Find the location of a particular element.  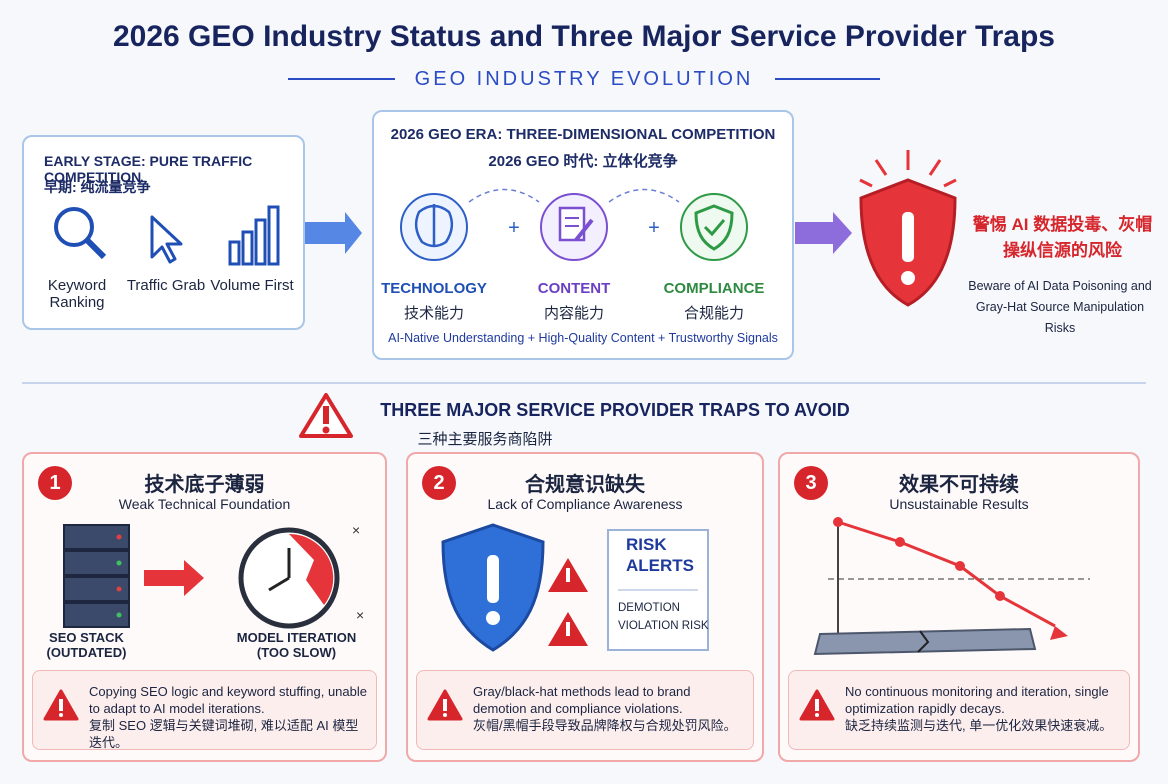

risk-item: DEMOTION is located at coordinates (649, 608).